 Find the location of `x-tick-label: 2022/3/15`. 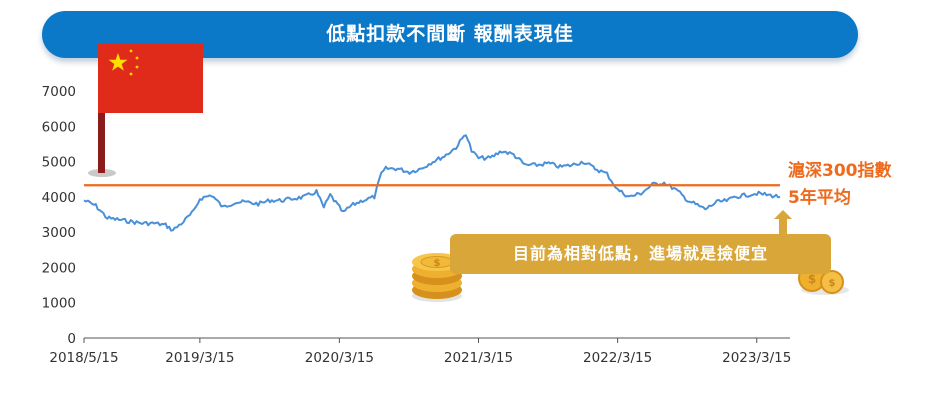

x-tick-label: 2022/3/15 is located at coordinates (617, 358).